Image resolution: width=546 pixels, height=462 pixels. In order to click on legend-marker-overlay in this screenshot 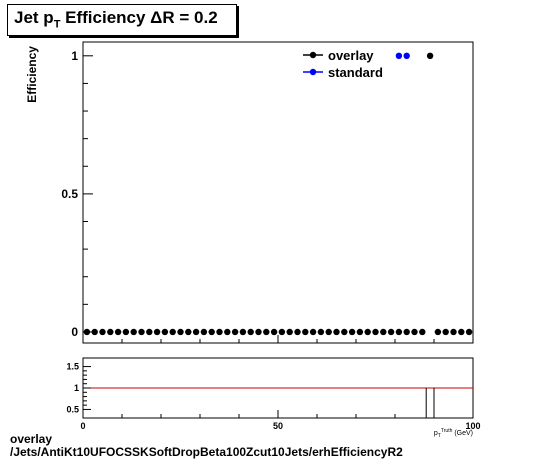, I will do `click(313, 55)`.